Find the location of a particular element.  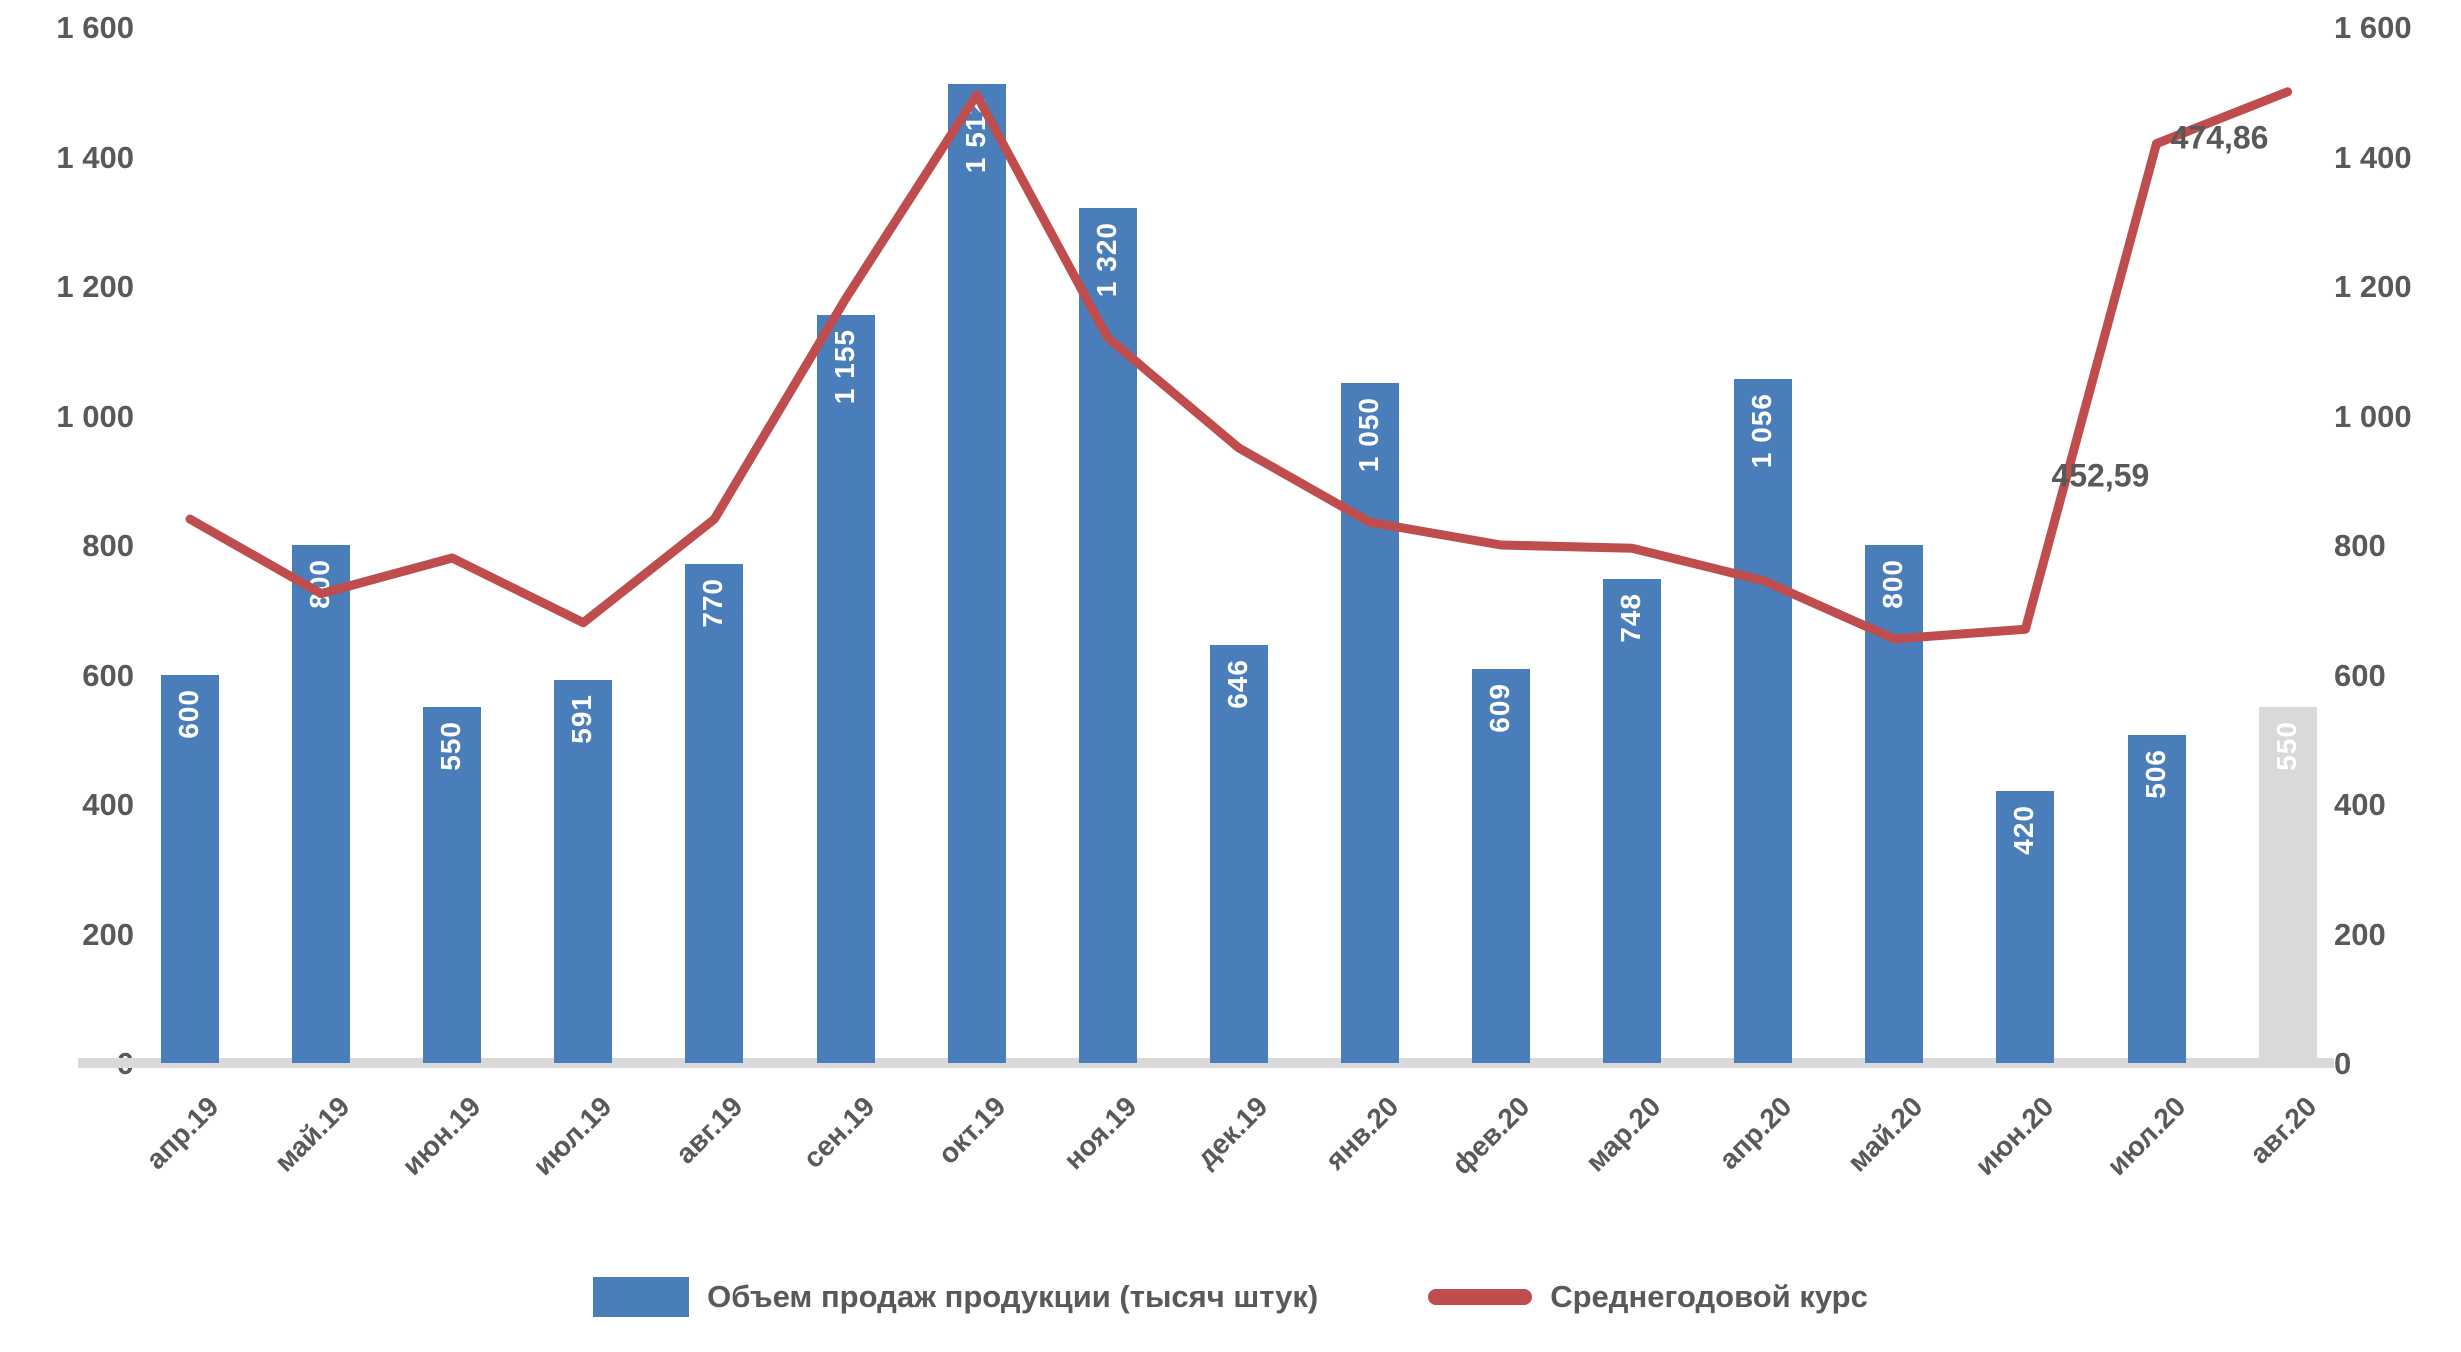

y-tick-left-2: 1 200 is located at coordinates (95, 286).